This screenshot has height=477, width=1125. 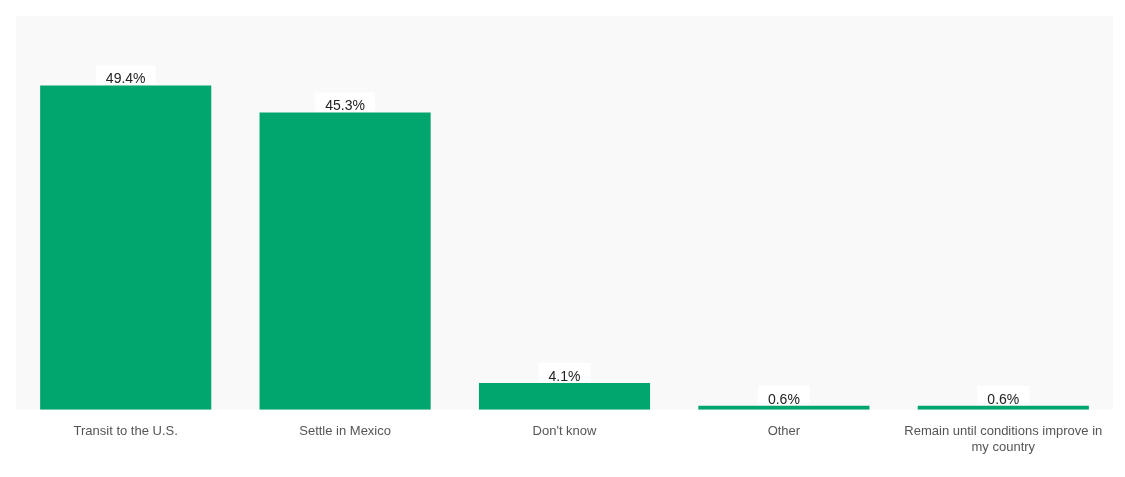 I want to click on data-label: 45.3%, so click(x=345, y=105).